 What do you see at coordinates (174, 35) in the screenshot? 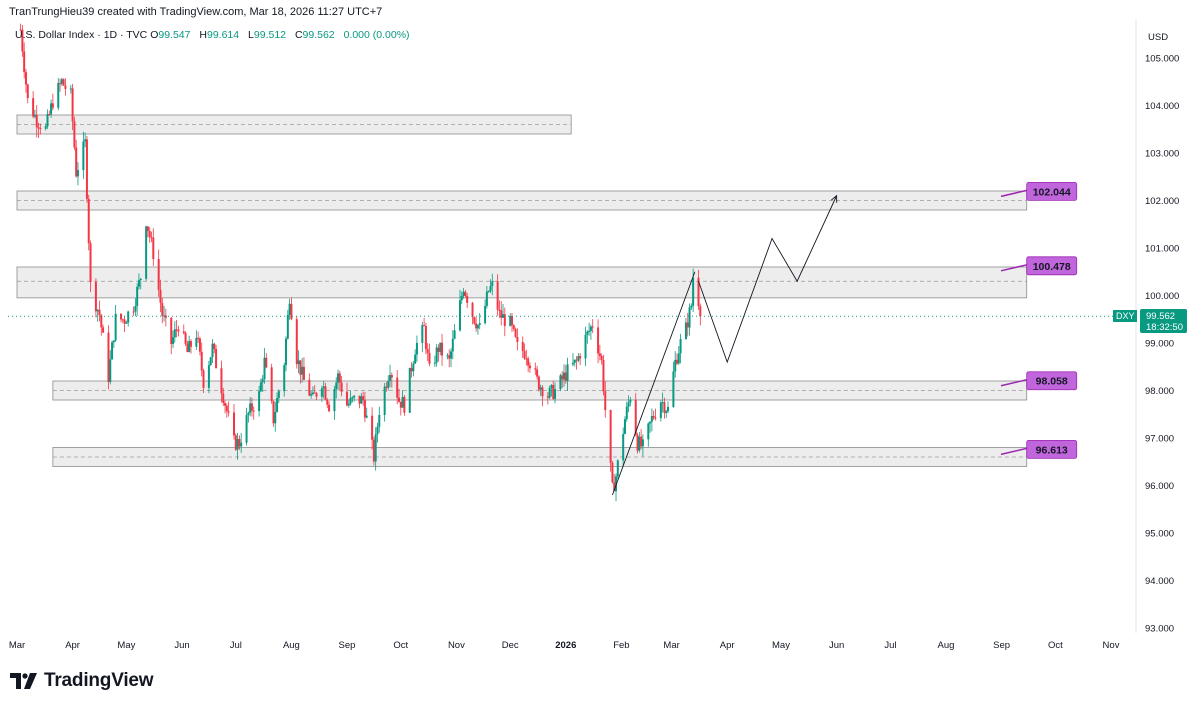
I see `open-value: 99.547` at bounding box center [174, 35].